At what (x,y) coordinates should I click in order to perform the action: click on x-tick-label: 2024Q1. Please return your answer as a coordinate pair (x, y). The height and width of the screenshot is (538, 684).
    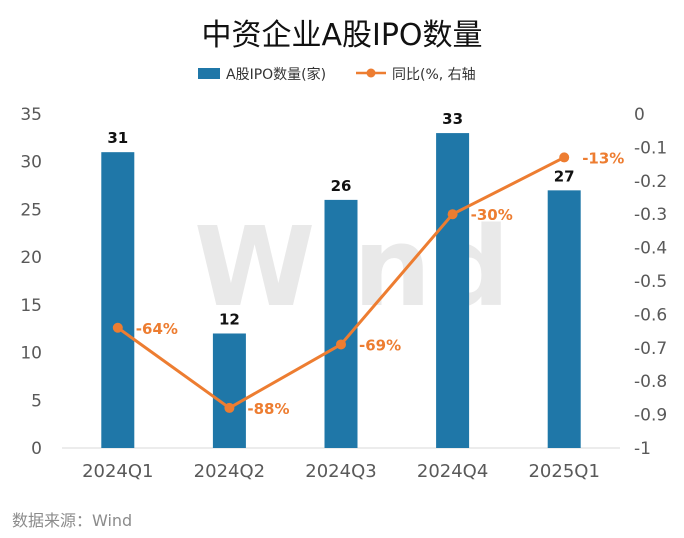
    Looking at the image, I should click on (117, 471).